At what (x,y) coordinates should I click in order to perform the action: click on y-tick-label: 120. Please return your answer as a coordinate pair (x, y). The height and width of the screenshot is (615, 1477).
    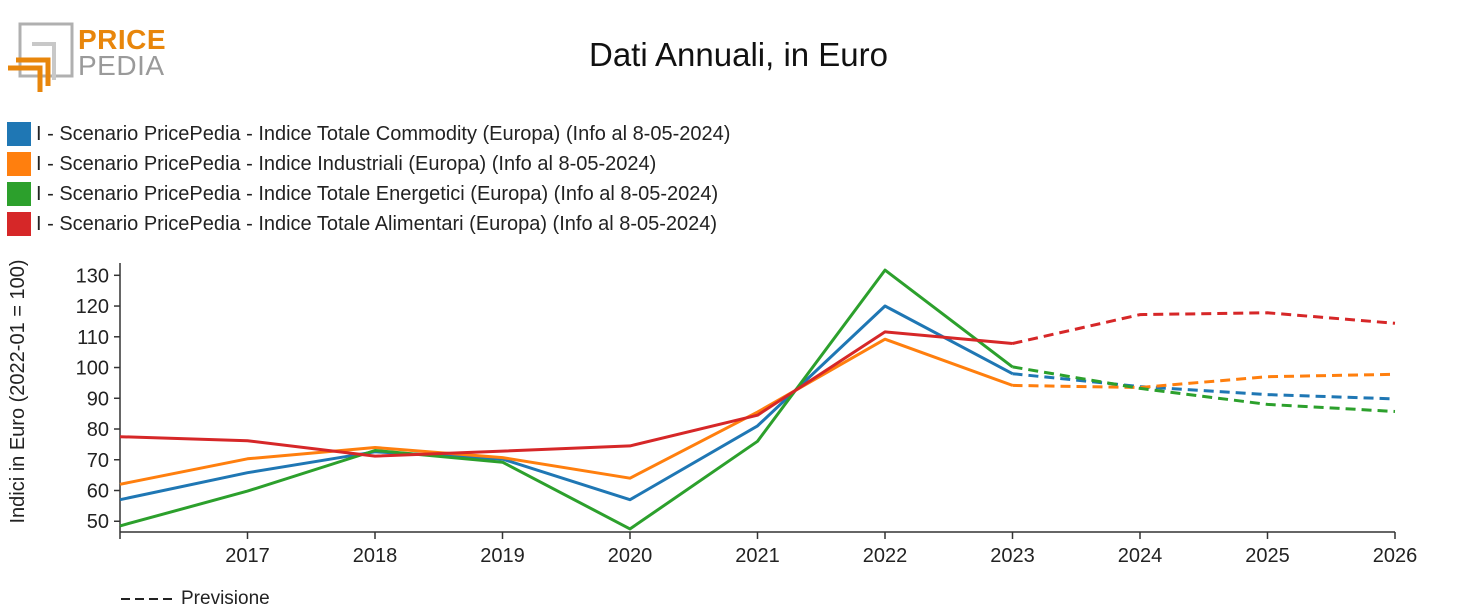
    Looking at the image, I should click on (92, 307).